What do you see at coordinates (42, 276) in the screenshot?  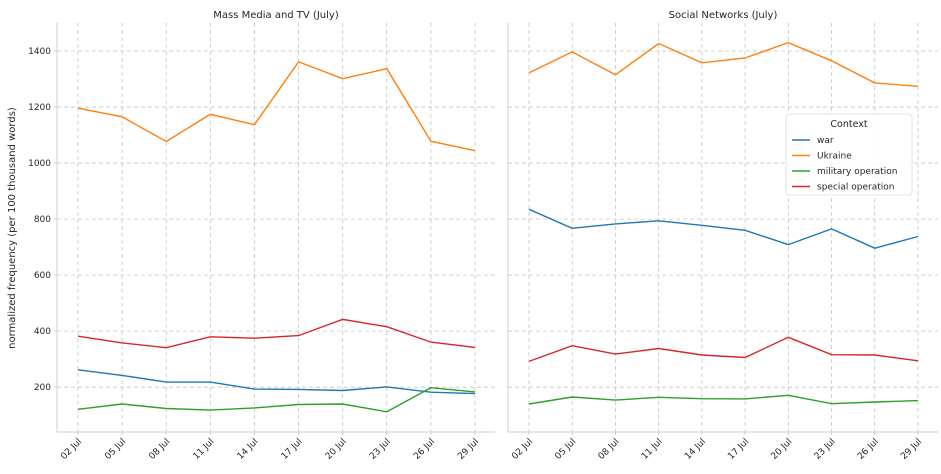 I see `y-tick-label: 600` at bounding box center [42, 276].